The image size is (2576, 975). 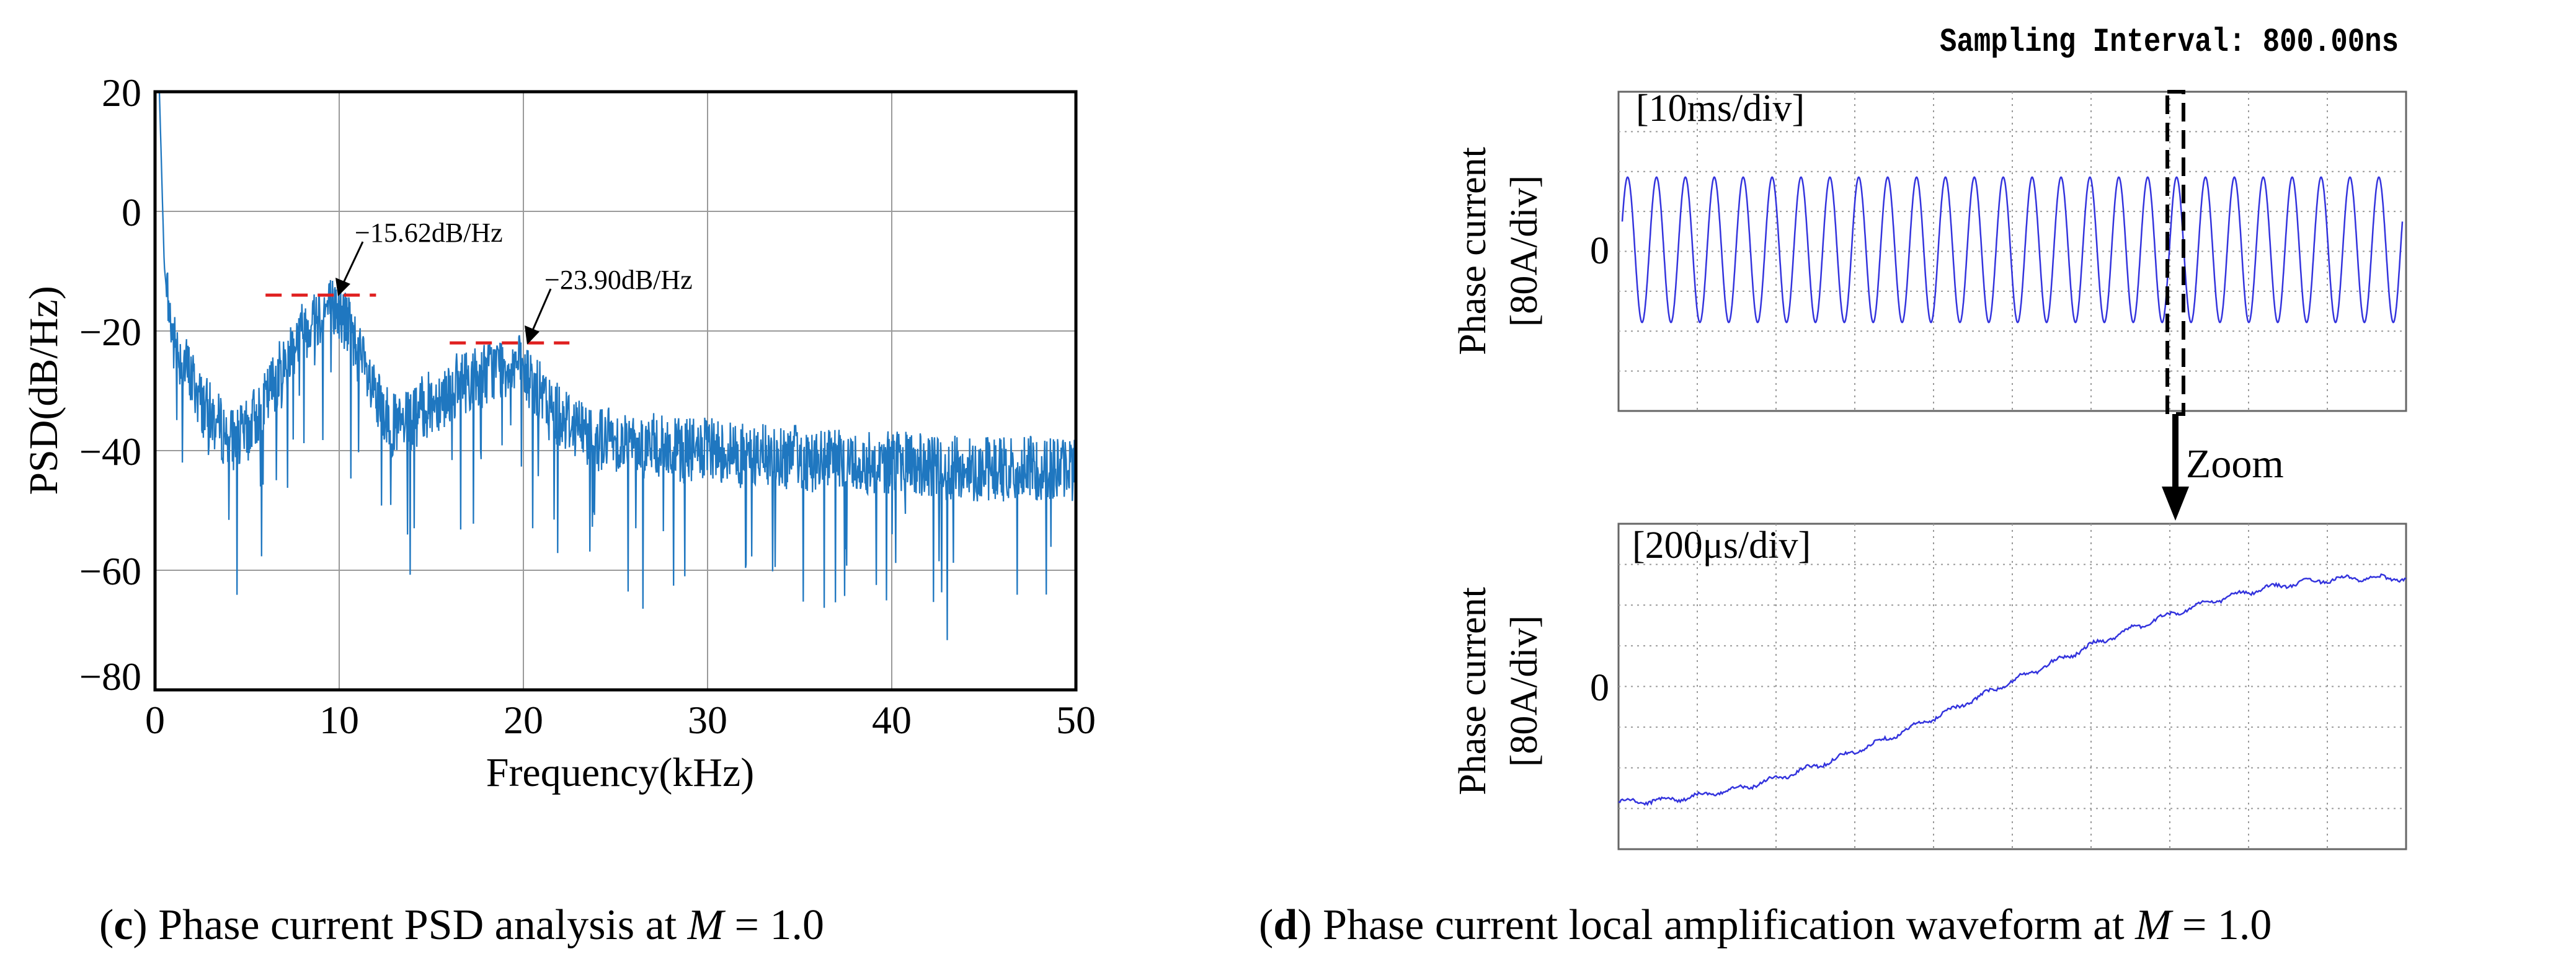 I want to click on psd-ytick: 0, so click(x=131, y=212).